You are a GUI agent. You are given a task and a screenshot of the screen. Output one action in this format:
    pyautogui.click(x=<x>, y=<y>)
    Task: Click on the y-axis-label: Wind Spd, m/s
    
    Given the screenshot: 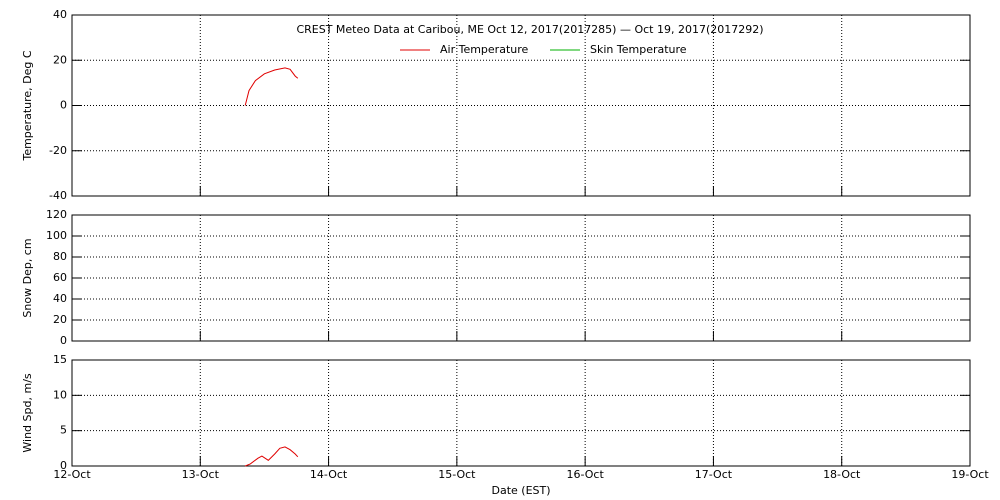 What is the action you would take?
    pyautogui.click(x=27, y=413)
    